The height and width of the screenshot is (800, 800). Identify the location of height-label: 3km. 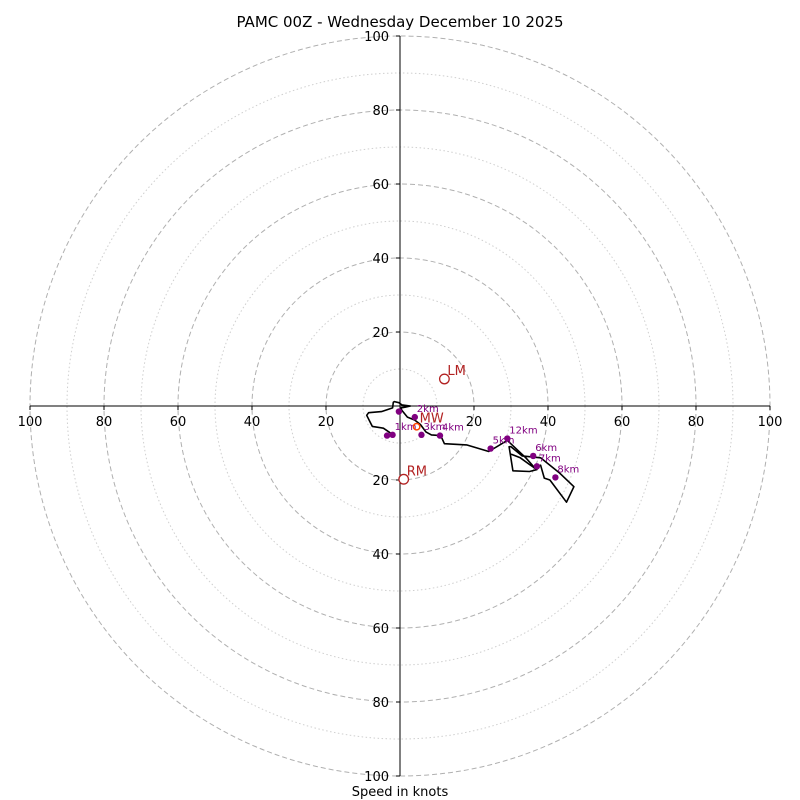
(434, 427).